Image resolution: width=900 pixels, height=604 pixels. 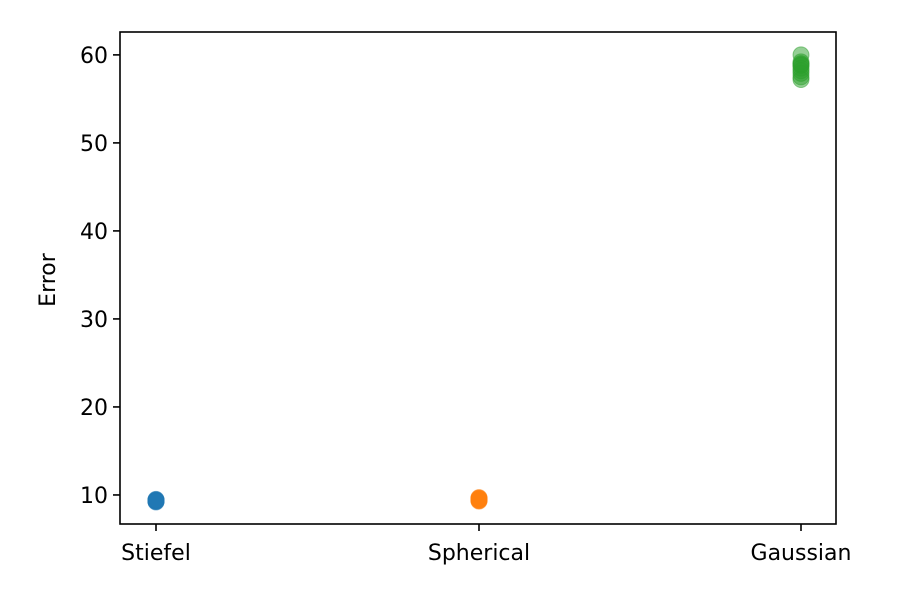 I want to click on y-tick-label-10: 10, so click(x=94, y=496).